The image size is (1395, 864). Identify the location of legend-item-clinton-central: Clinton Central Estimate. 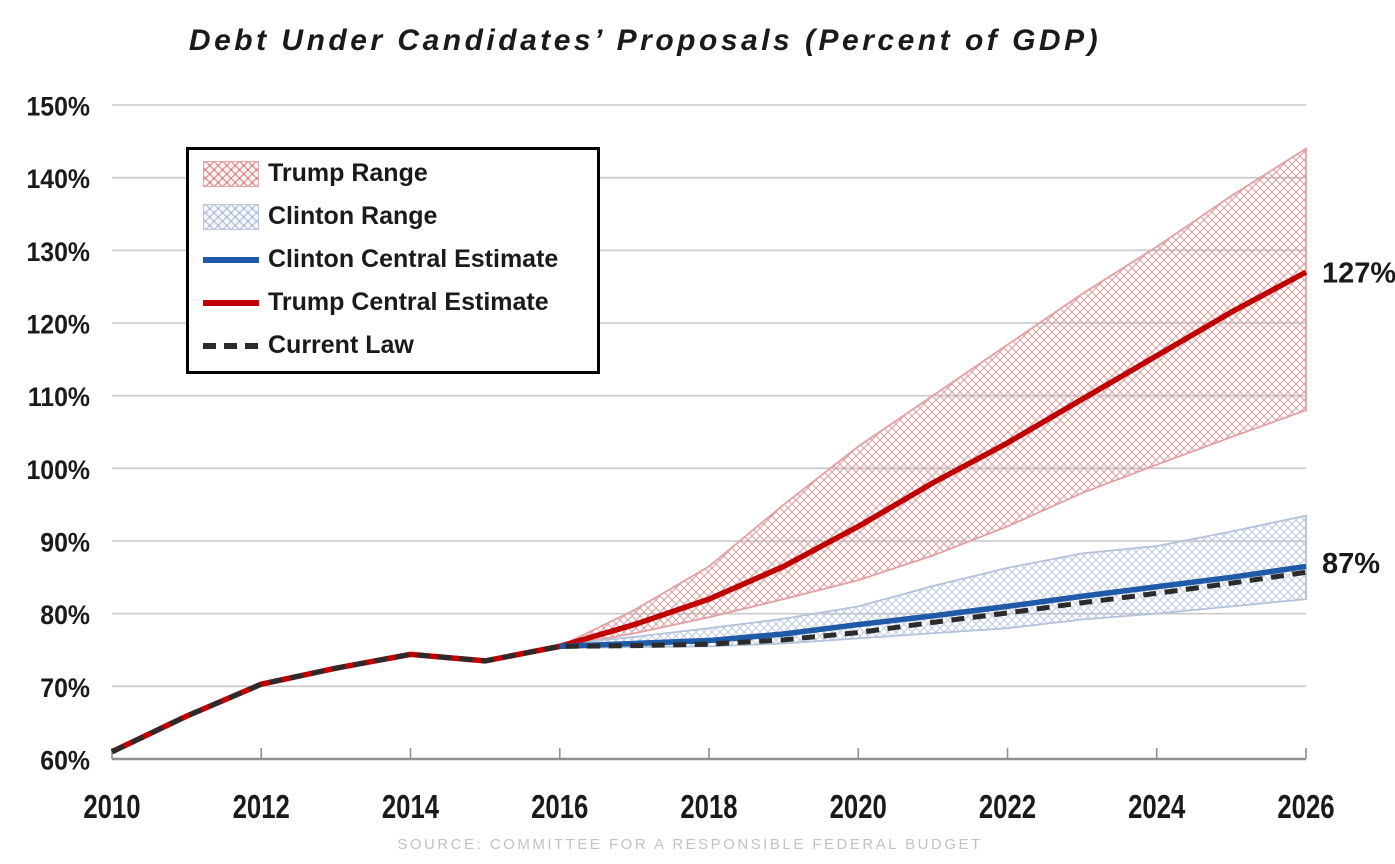
(393, 259).